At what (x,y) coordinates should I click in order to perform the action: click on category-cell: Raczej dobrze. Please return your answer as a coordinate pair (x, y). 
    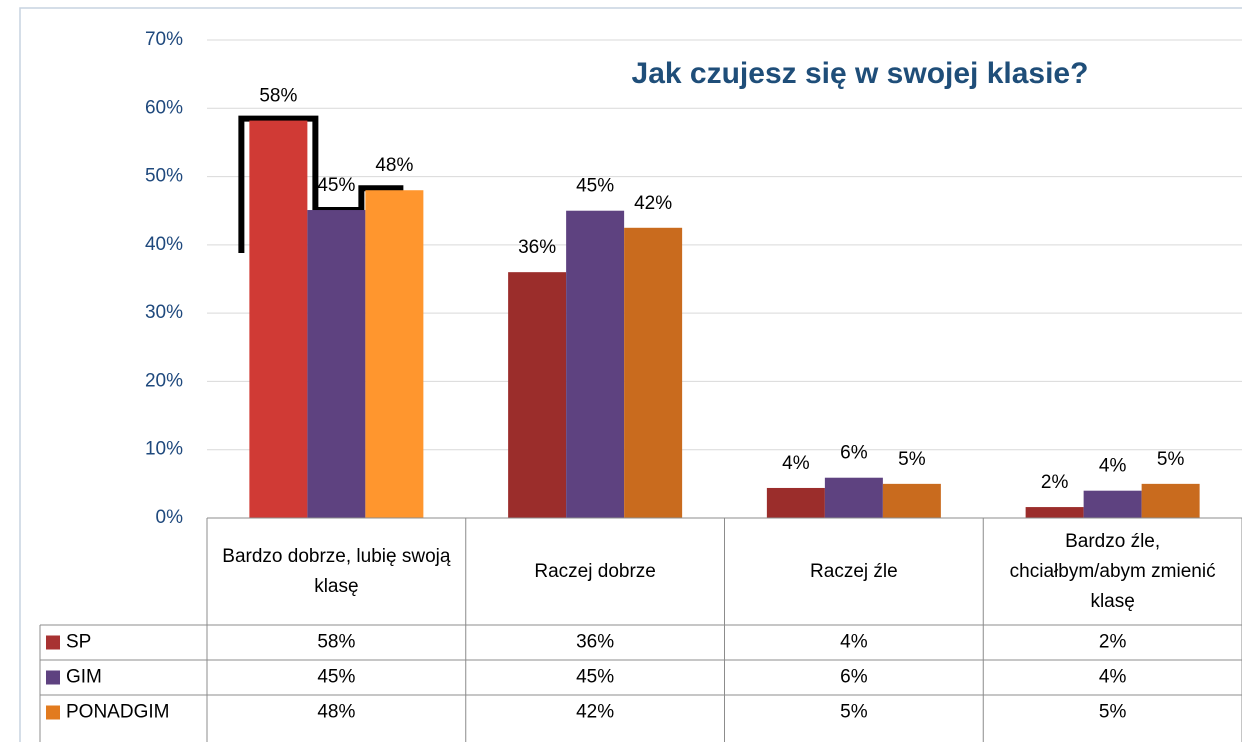
    Looking at the image, I should click on (595, 571).